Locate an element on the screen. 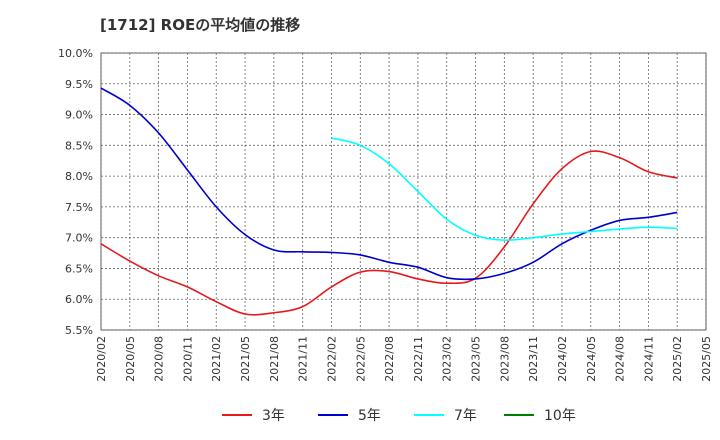 This screenshot has width=720, height=440. y-tick-label: 7.5% is located at coordinates (79, 207).